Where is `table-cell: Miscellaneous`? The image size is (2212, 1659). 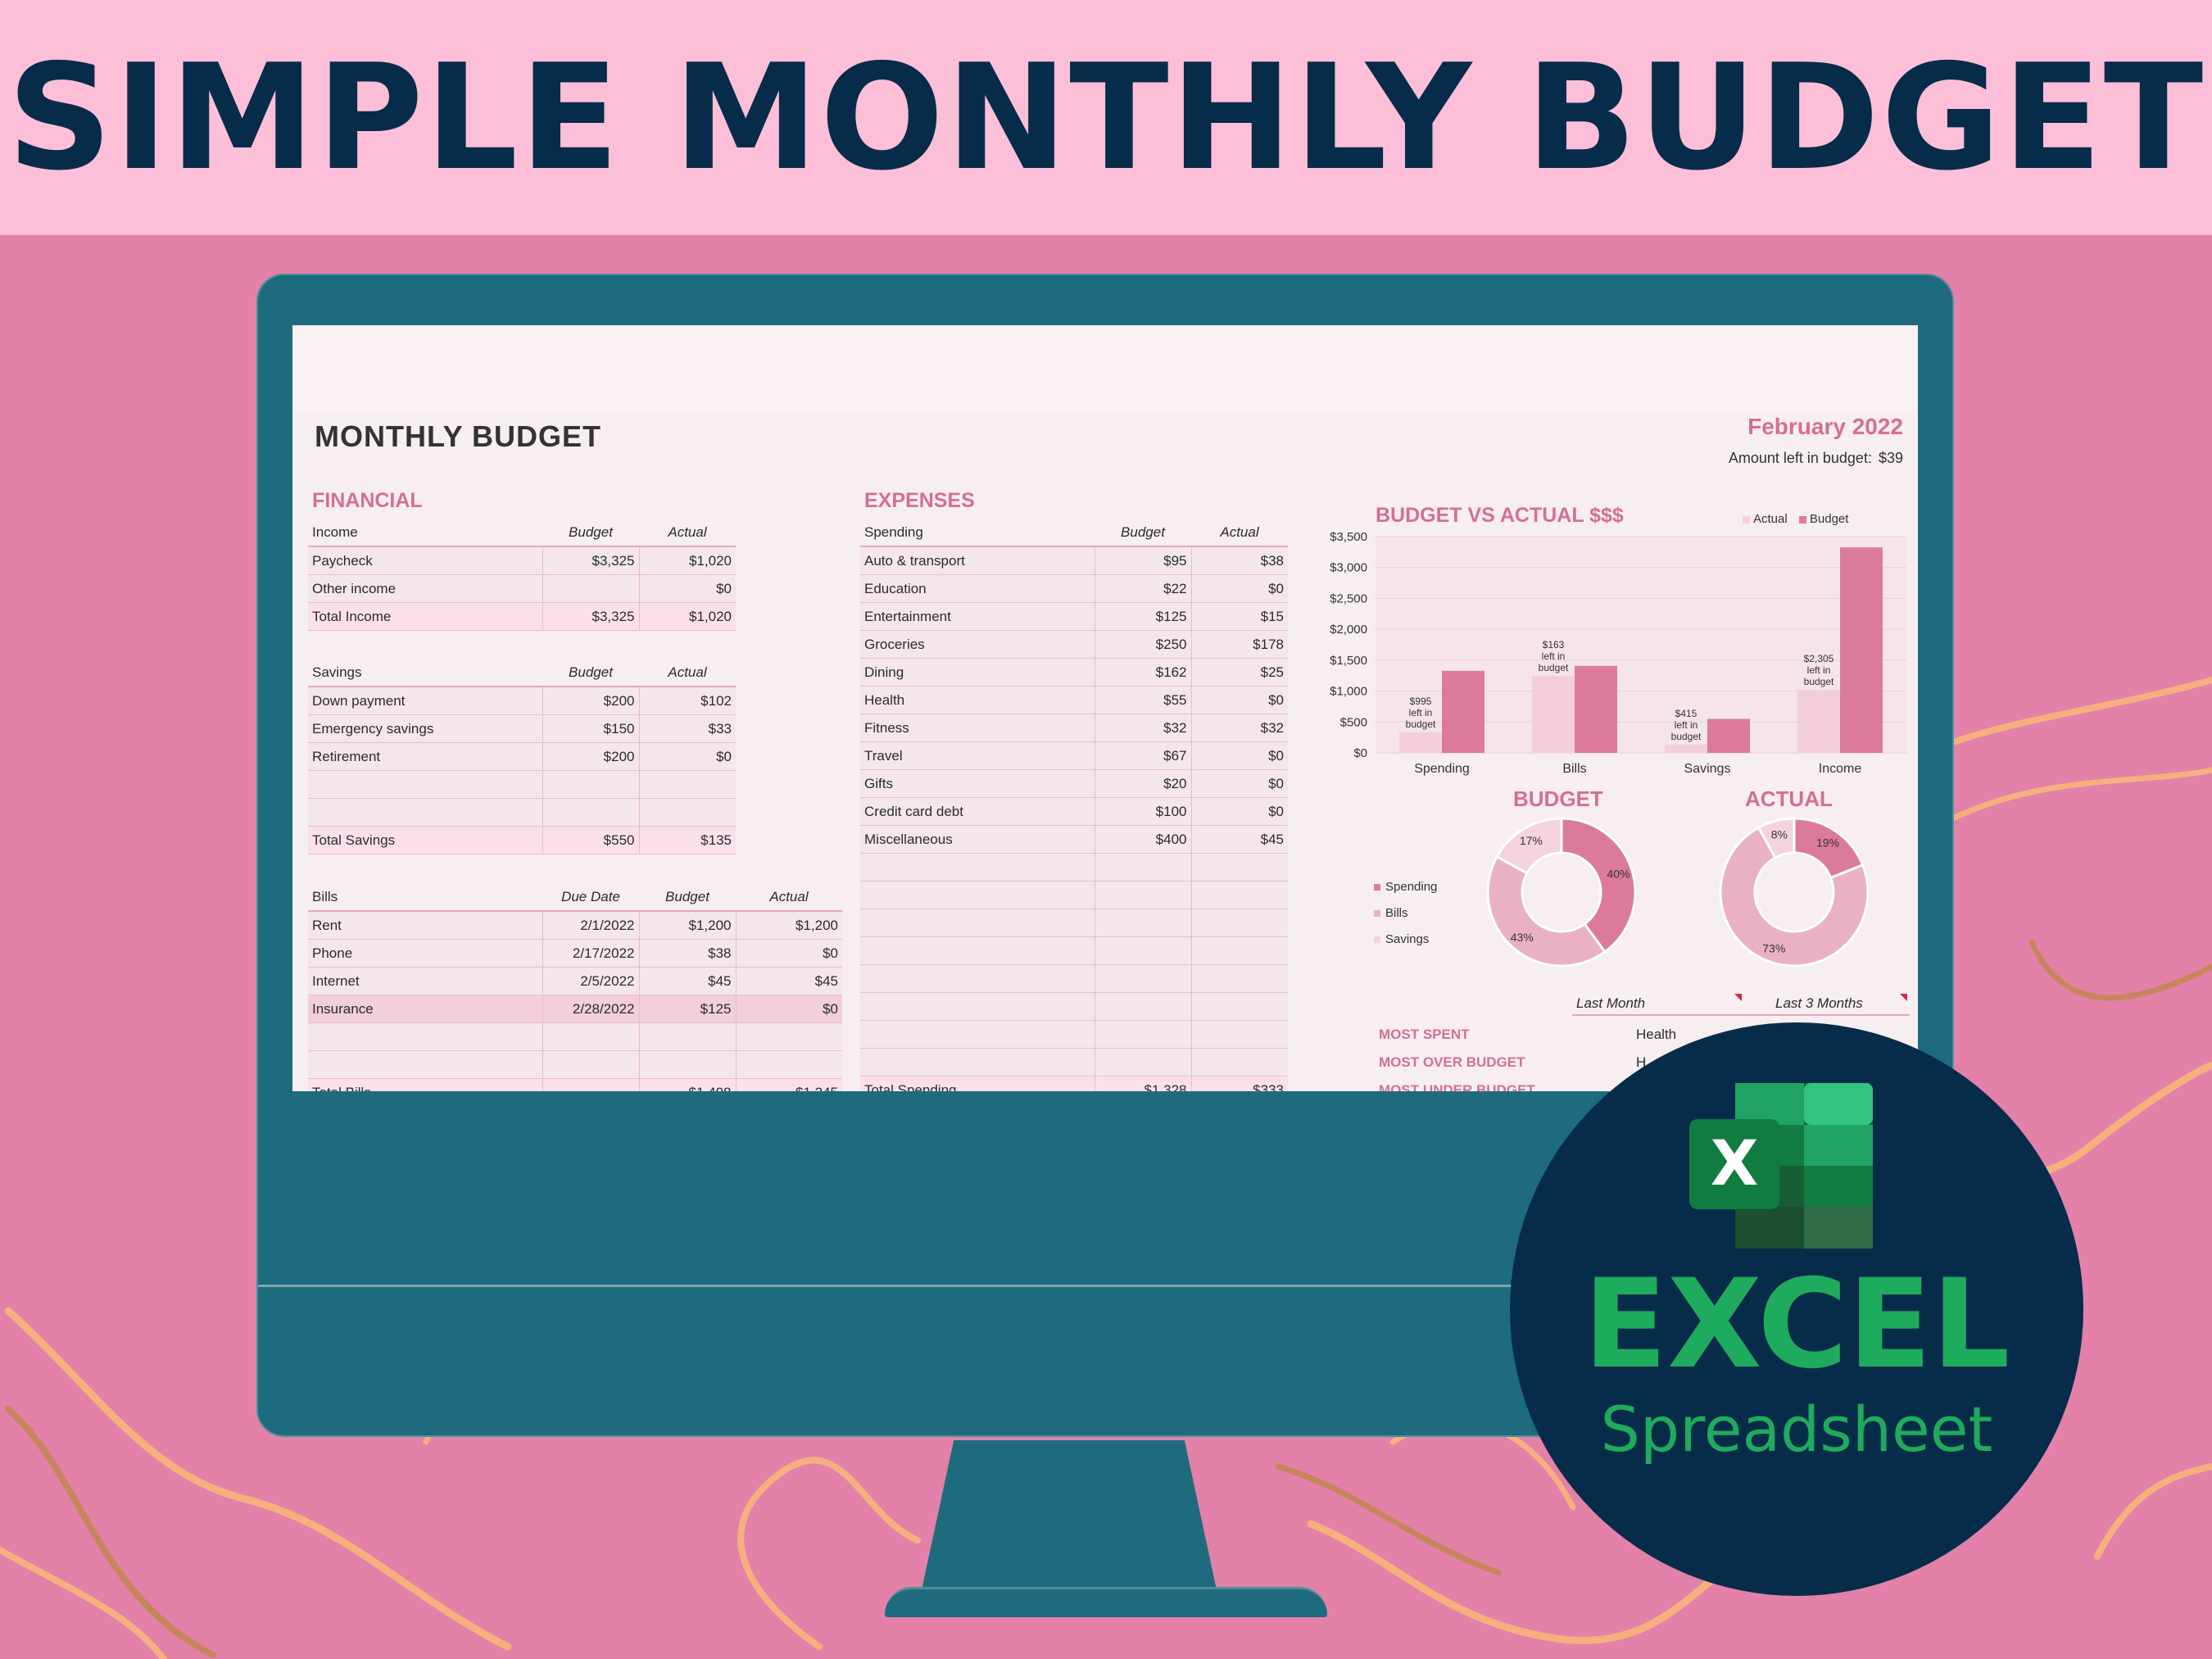
table-cell: Miscellaneous is located at coordinates (977, 839).